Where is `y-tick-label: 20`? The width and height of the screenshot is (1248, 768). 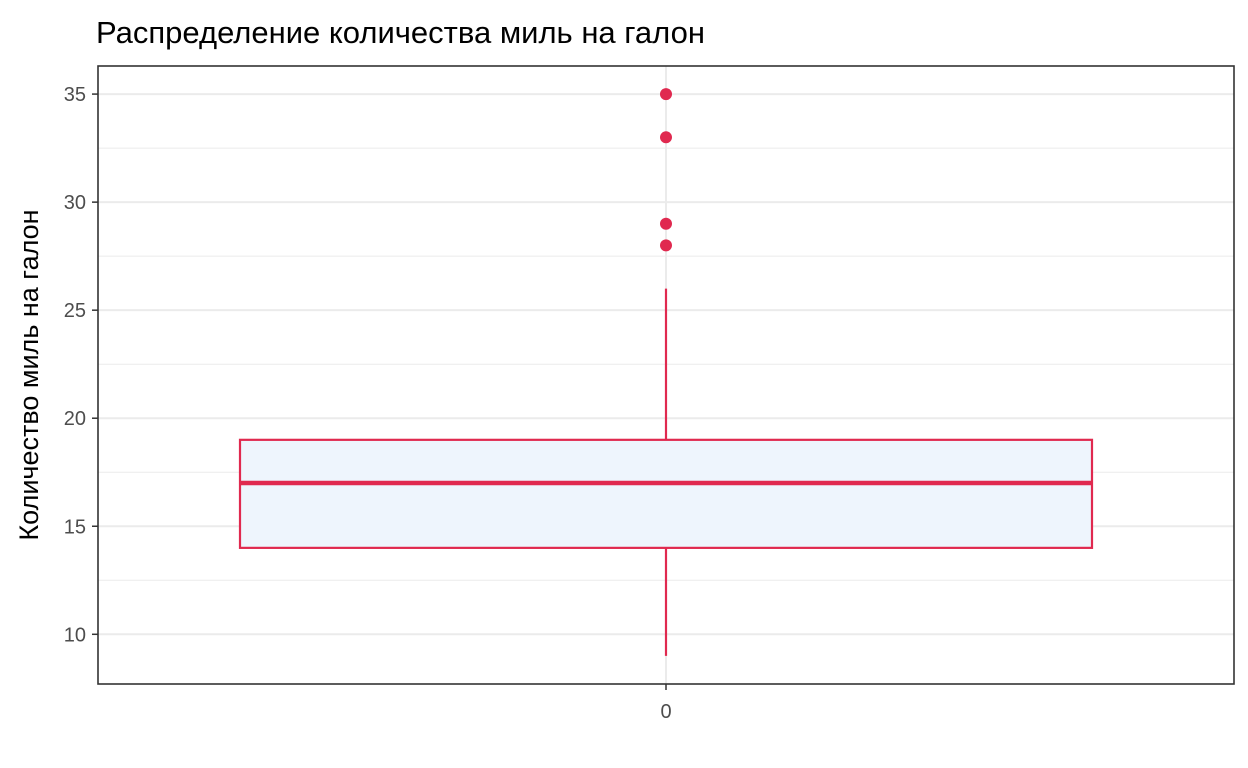 y-tick-label: 20 is located at coordinates (75, 419).